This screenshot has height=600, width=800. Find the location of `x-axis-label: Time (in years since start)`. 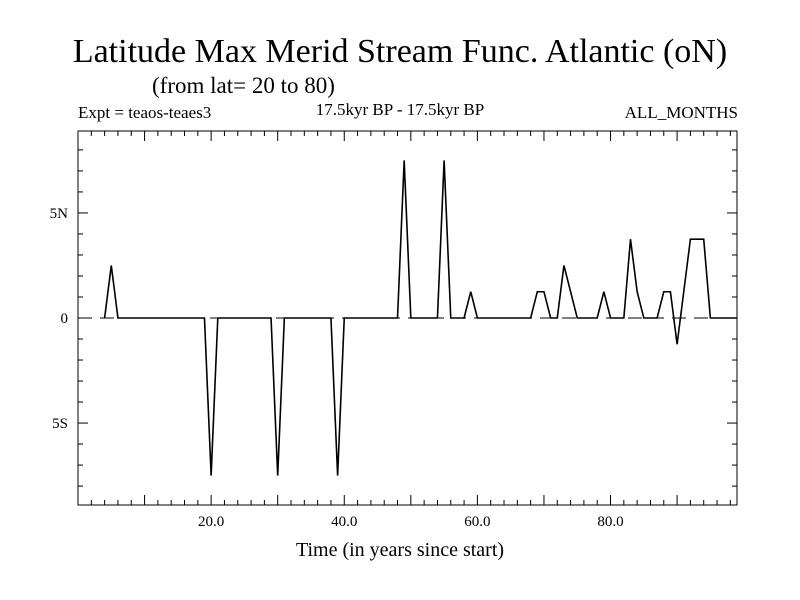

x-axis-label: Time (in years since start) is located at coordinates (400, 550).